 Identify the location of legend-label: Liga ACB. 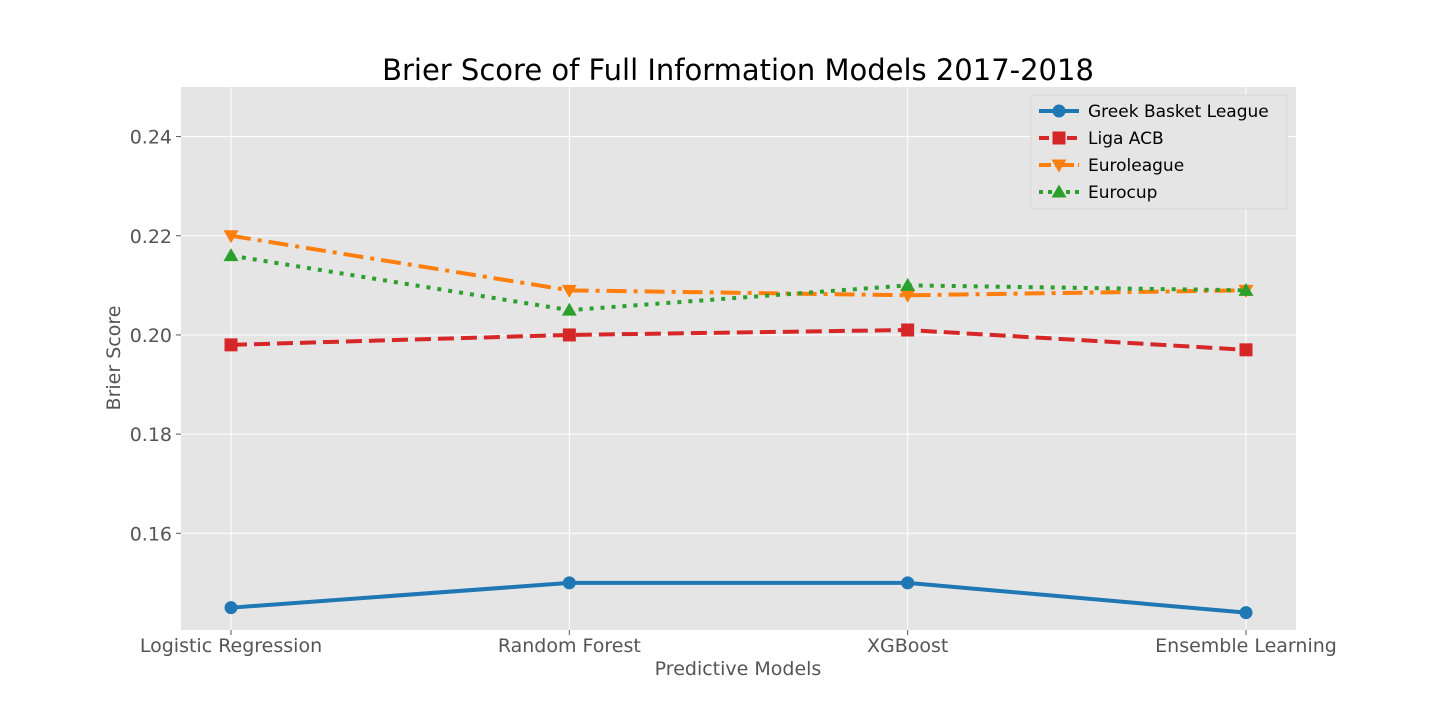
(1126, 139).